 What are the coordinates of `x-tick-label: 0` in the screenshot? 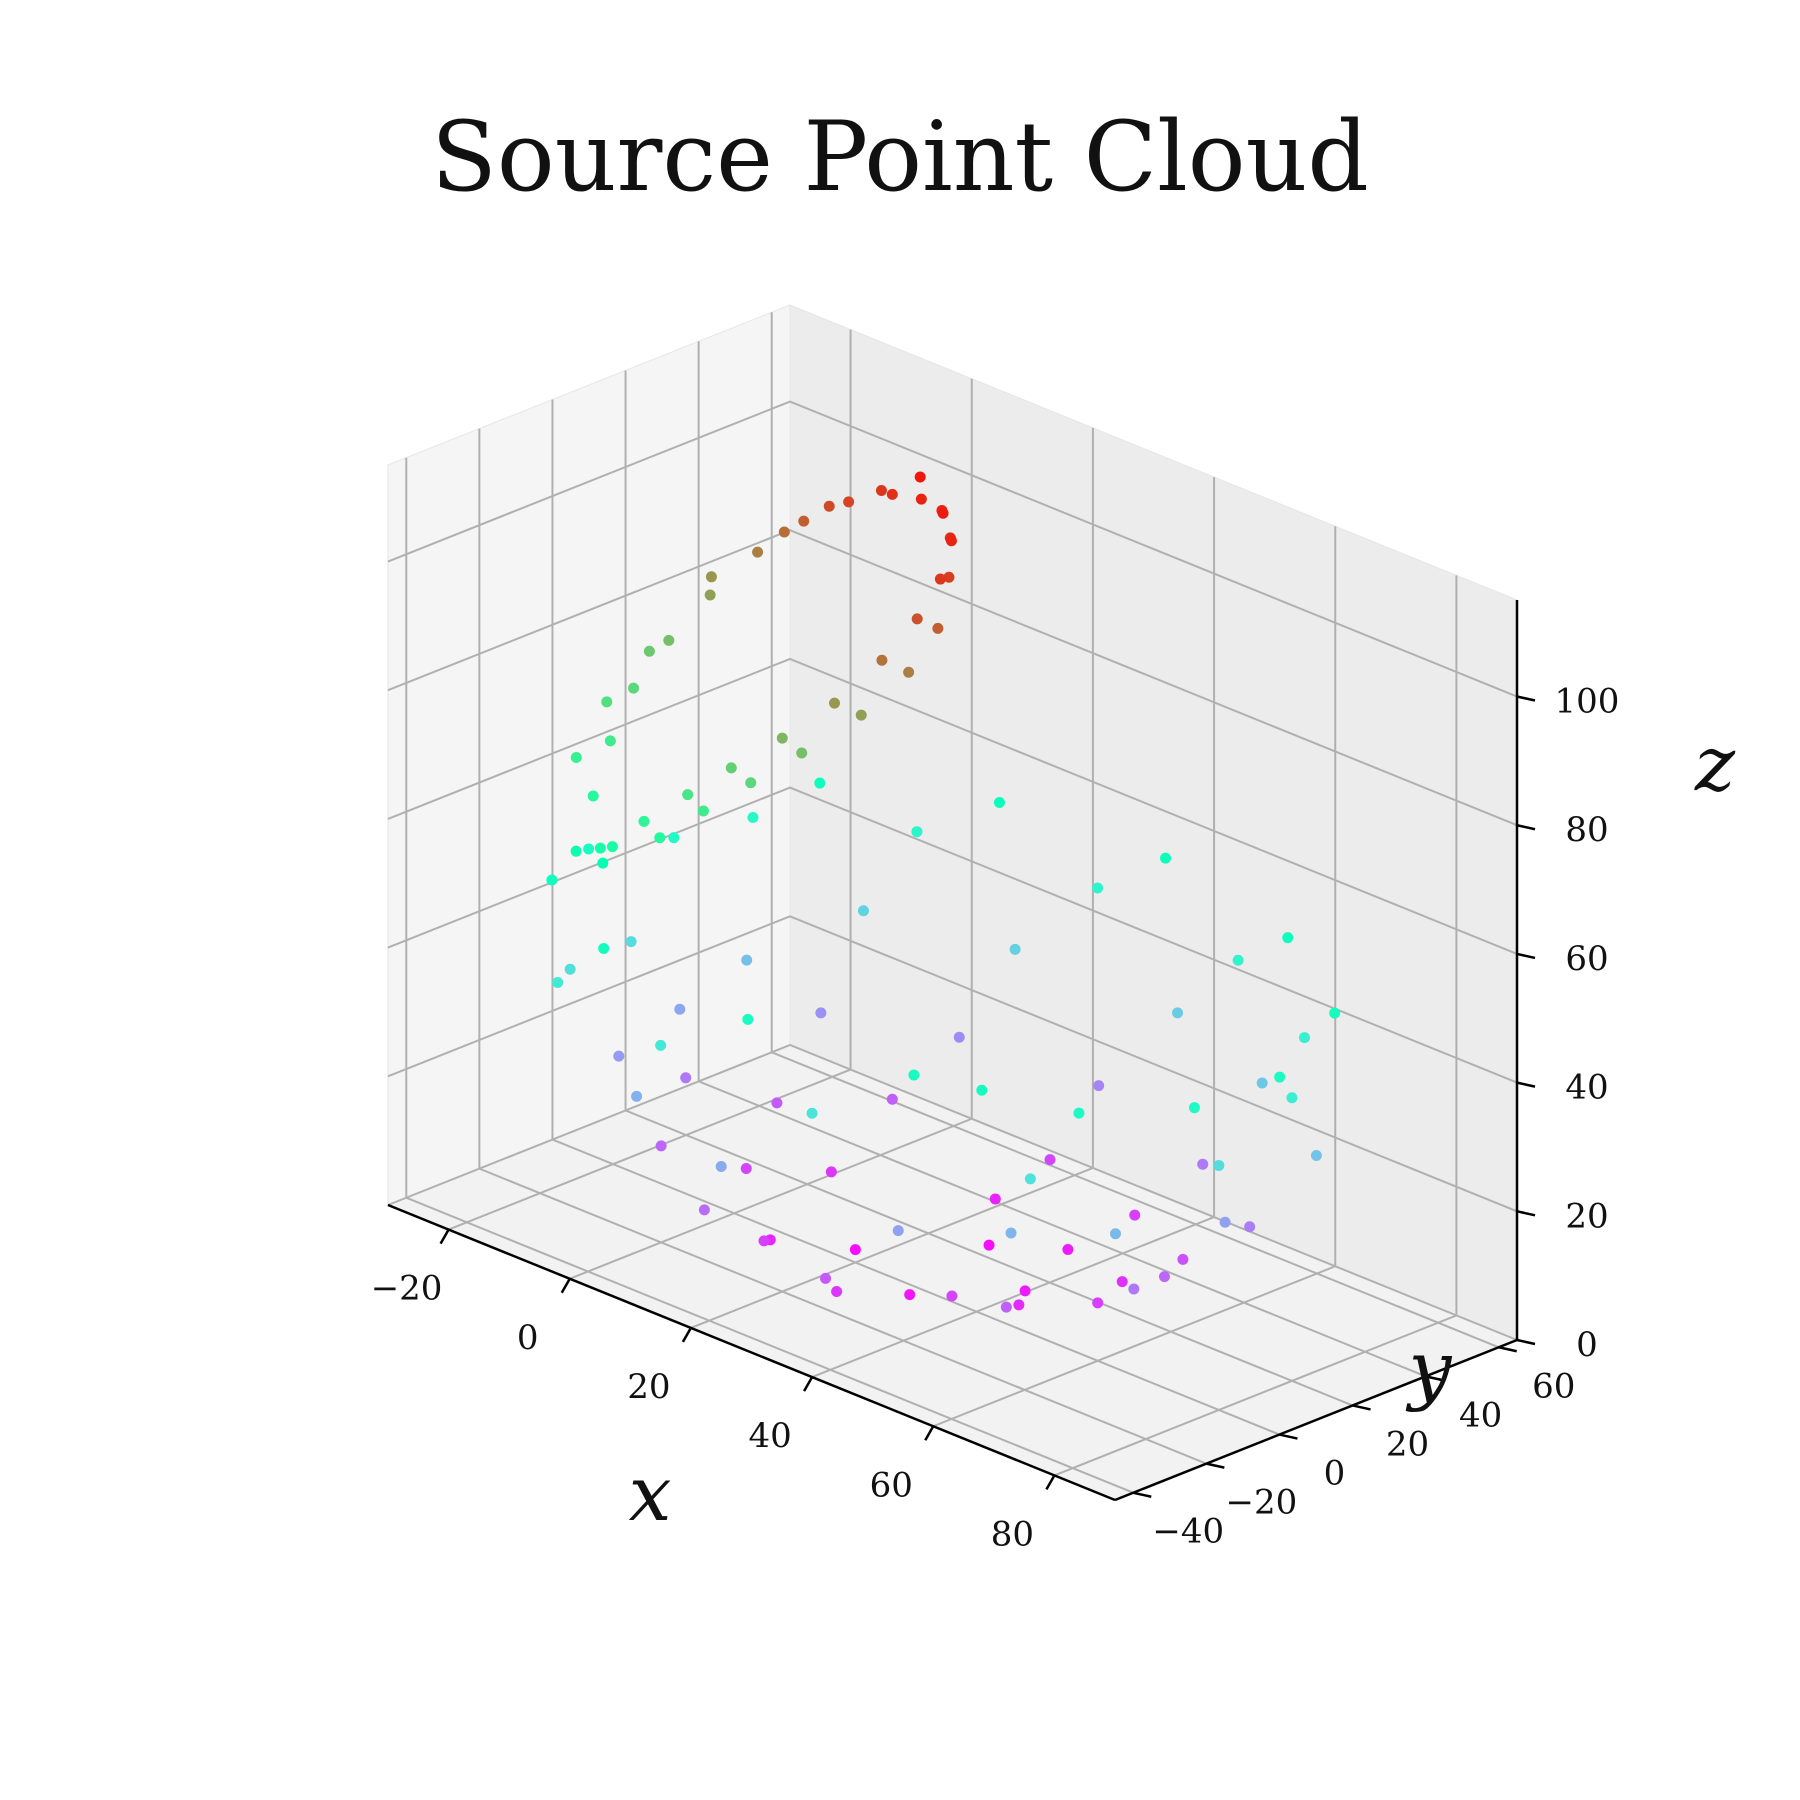 It's located at (528, 1338).